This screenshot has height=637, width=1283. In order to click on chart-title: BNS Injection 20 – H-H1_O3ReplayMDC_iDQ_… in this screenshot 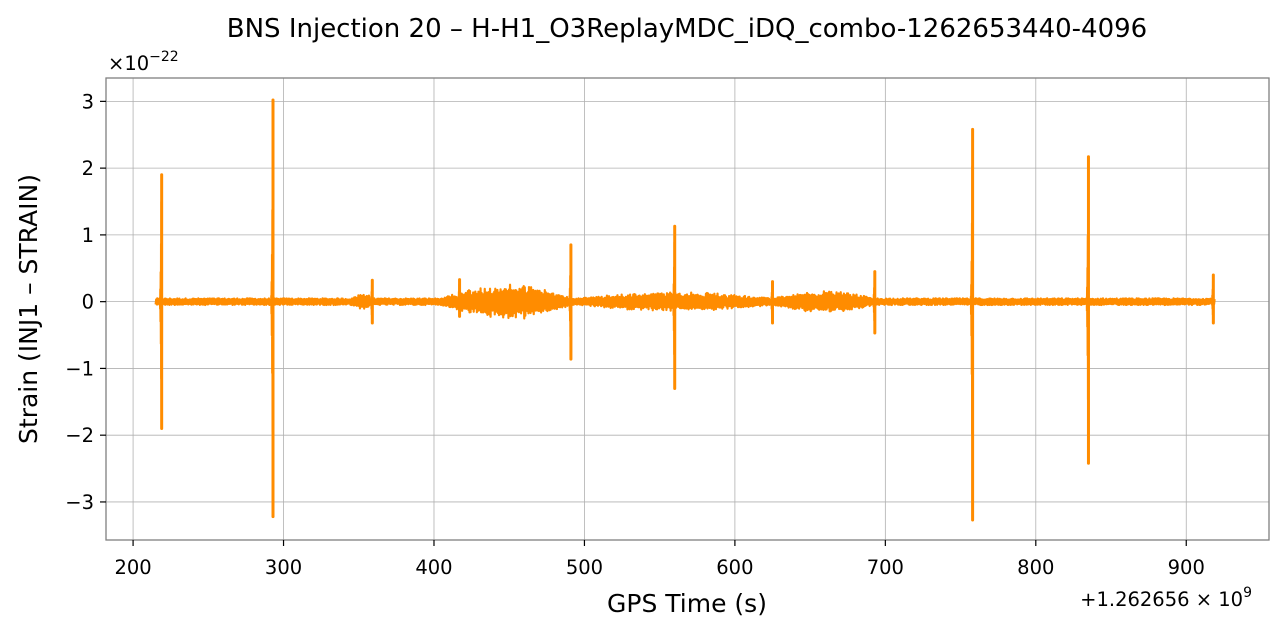, I will do `click(687, 29)`.